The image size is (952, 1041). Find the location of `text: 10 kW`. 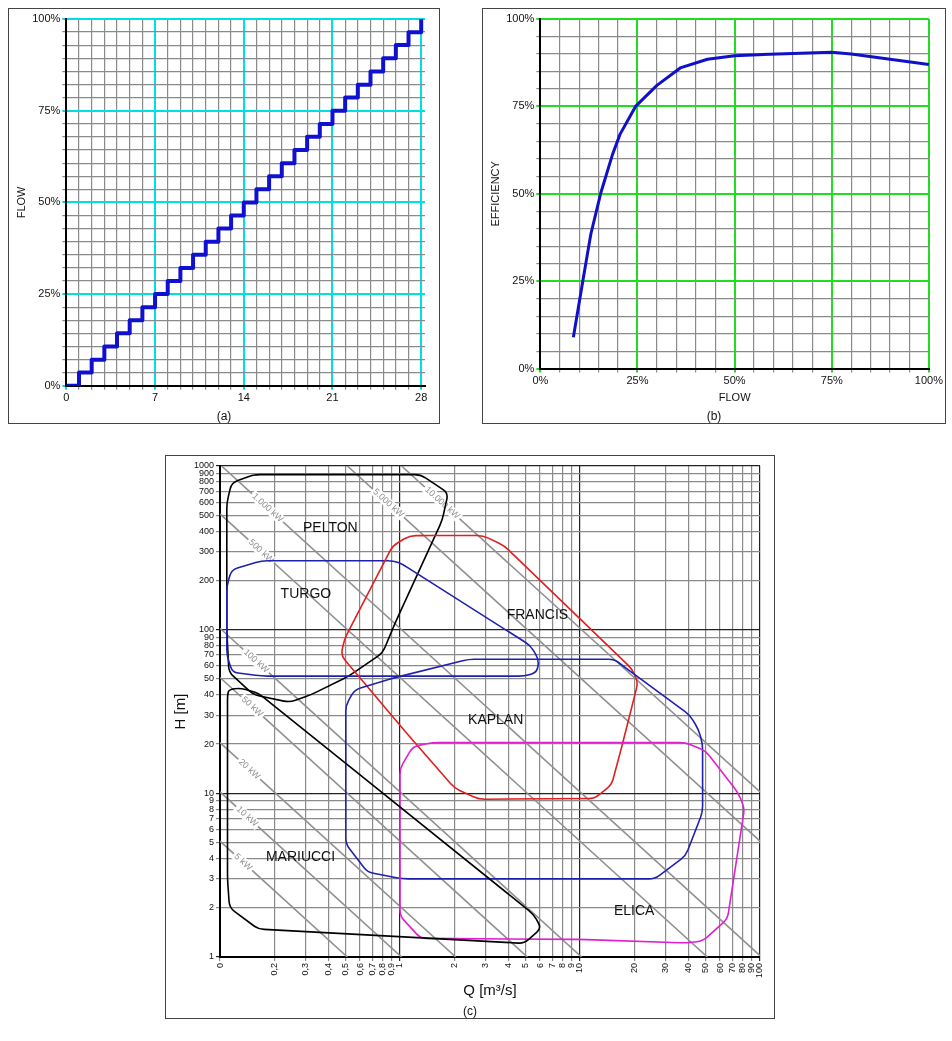

text: 10 kW is located at coordinates (247, 816).